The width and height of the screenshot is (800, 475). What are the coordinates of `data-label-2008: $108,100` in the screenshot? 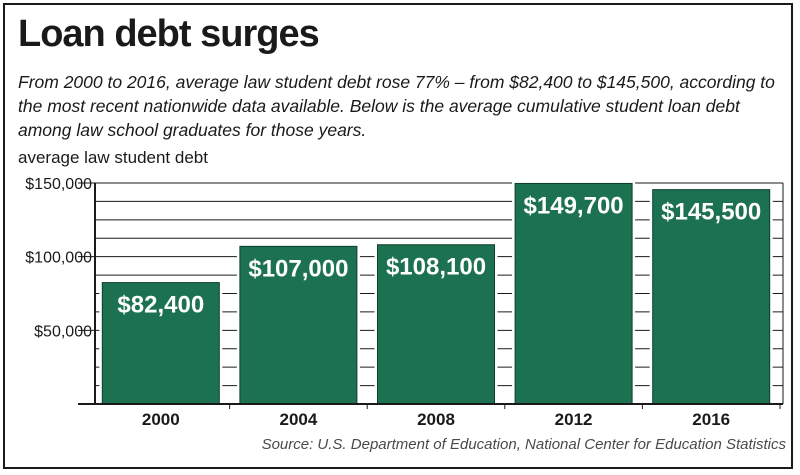 It's located at (436, 267).